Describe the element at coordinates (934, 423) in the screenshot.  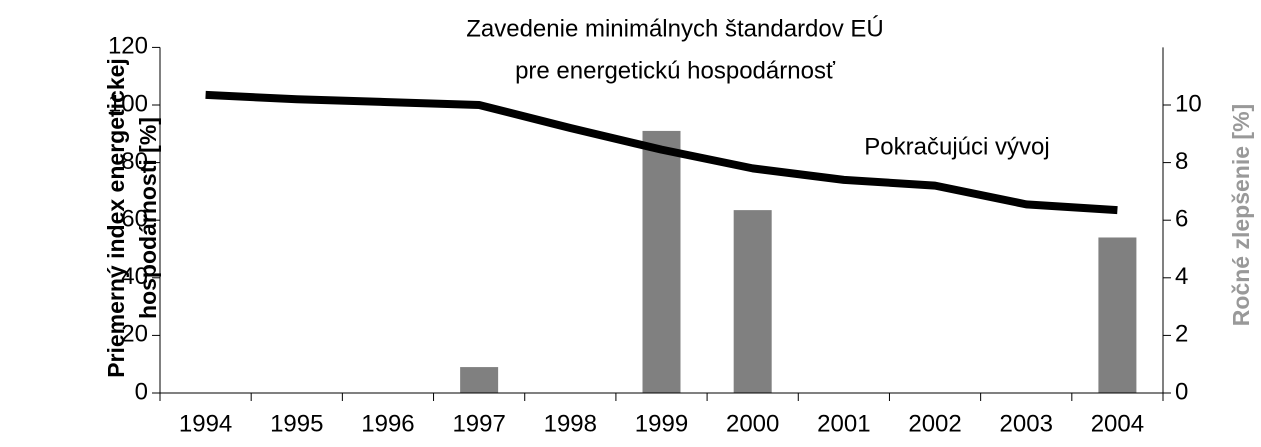
I see `x-tick-label: 2002` at that location.